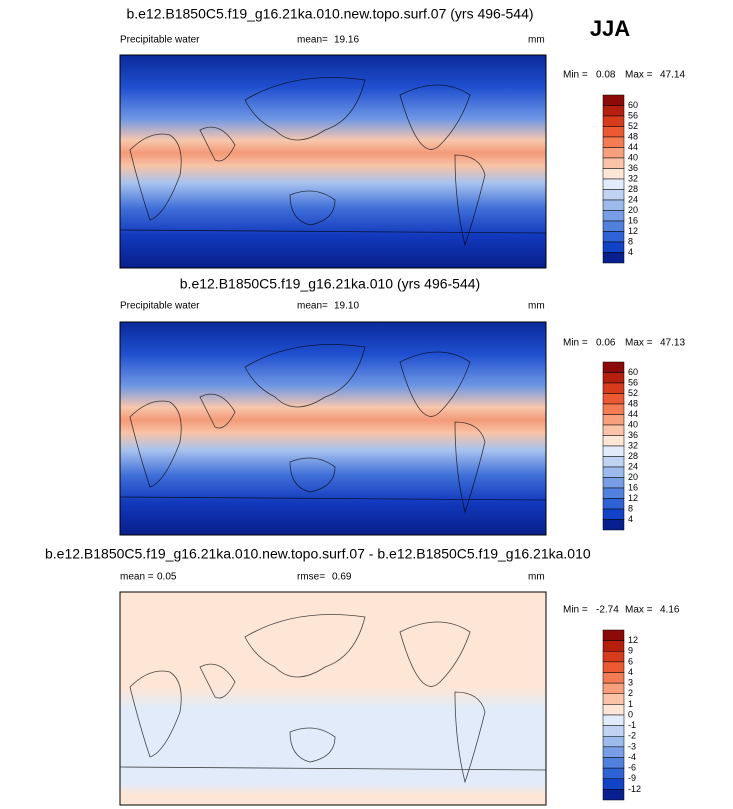 This screenshot has height=809, width=733. What do you see at coordinates (633, 414) in the screenshot?
I see `colorbar-label: 44` at bounding box center [633, 414].